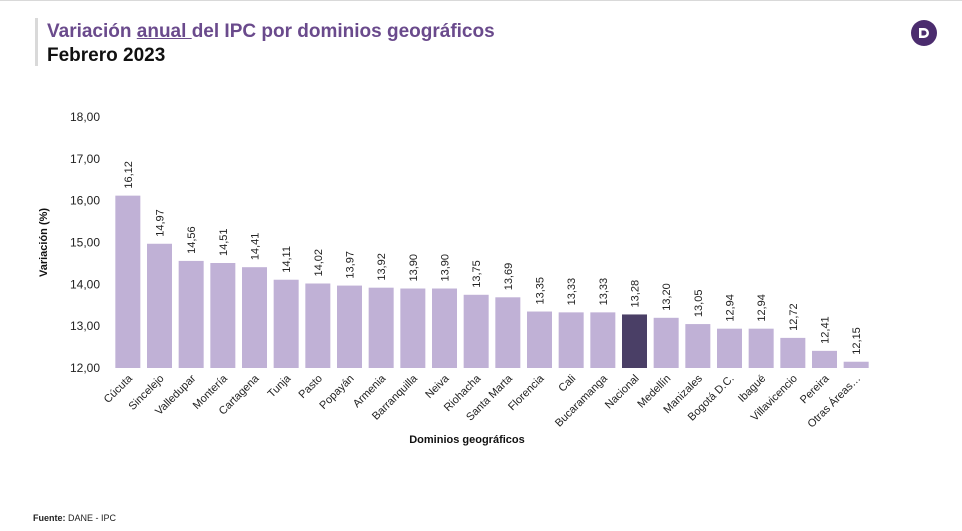  What do you see at coordinates (924, 33) in the screenshot?
I see `dane-logo-icon` at bounding box center [924, 33].